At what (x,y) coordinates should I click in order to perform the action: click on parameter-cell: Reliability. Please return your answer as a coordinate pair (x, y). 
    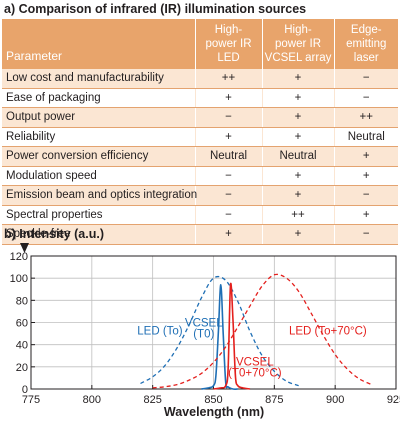
    Looking at the image, I should click on (98, 137).